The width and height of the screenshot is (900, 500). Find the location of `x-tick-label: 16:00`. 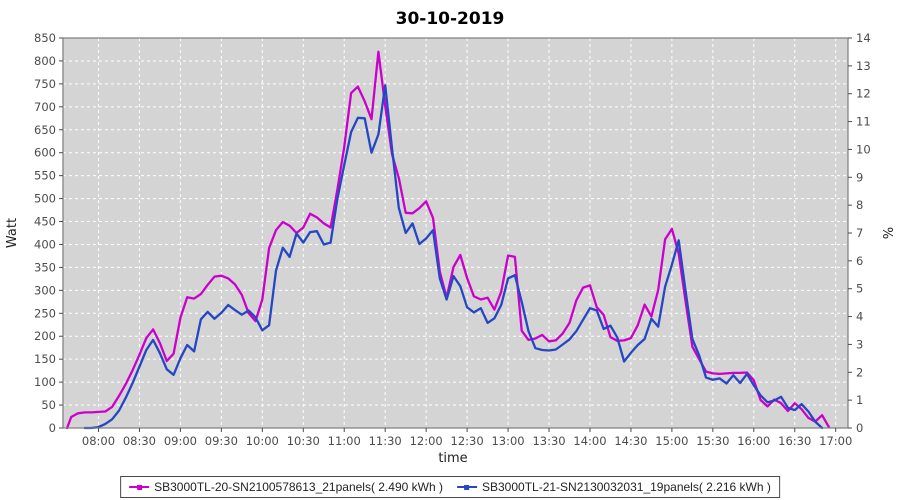

x-tick-label: 16:00 is located at coordinates (753, 441).